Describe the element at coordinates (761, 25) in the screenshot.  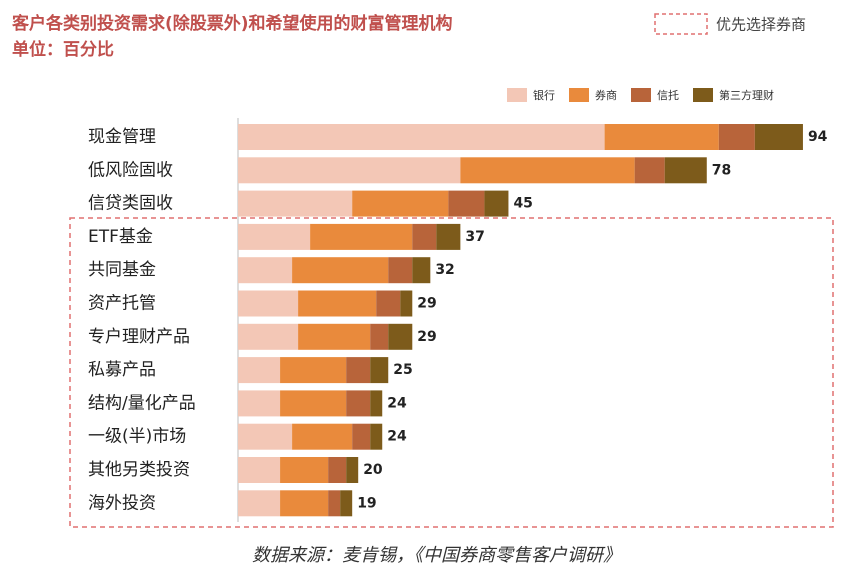
I see `highlight-legend-label: 优先选择券商` at that location.